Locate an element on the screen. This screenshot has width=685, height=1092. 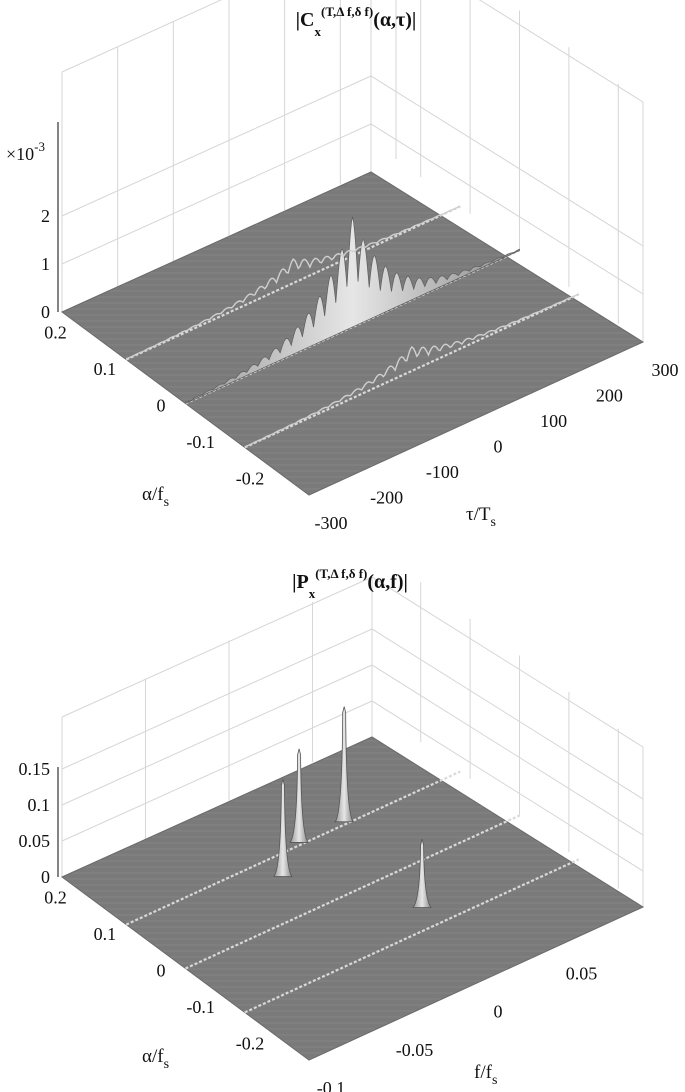
z-tick-label: 0.15 is located at coordinates (35, 769).